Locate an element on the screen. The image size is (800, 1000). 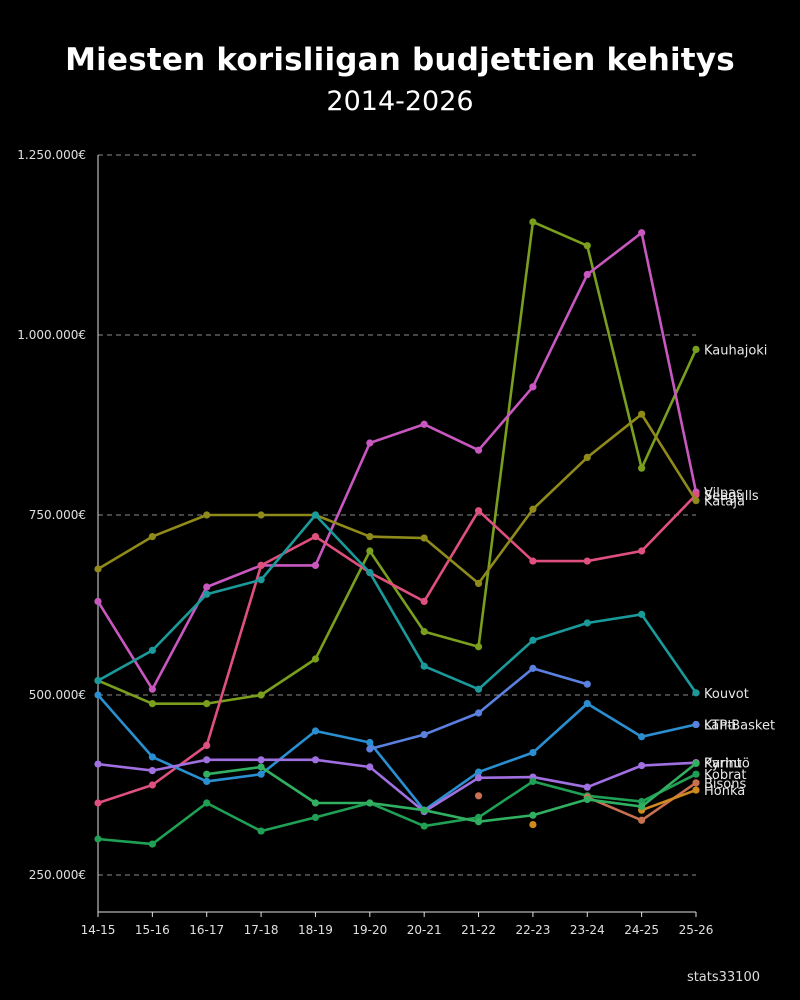
series-kobrat is located at coordinates (397, 809).